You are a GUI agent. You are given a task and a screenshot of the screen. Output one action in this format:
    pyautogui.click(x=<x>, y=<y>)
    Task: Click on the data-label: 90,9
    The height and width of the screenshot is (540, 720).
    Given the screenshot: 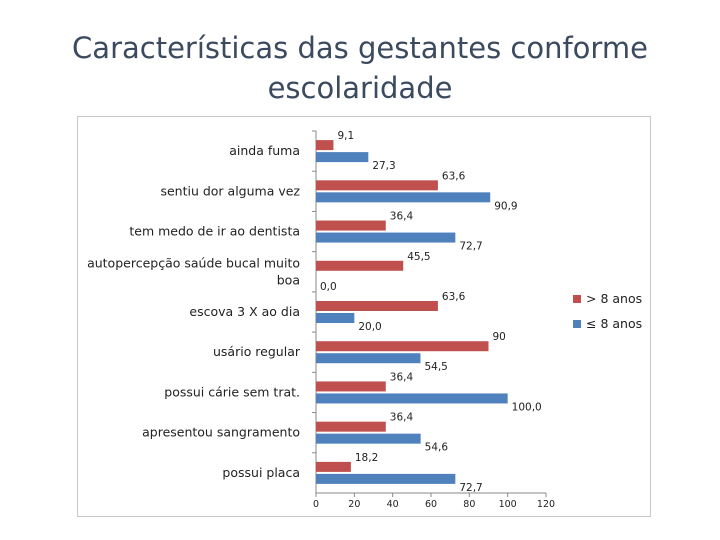 What is the action you would take?
    pyautogui.click(x=505, y=206)
    